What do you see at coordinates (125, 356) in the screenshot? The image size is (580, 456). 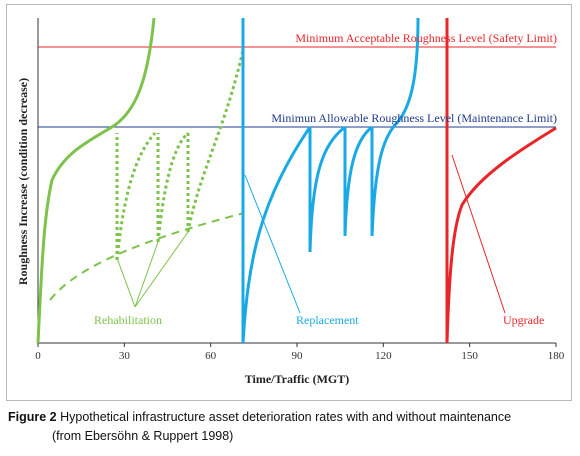 I see `x-tick-label: 30` at bounding box center [125, 356].